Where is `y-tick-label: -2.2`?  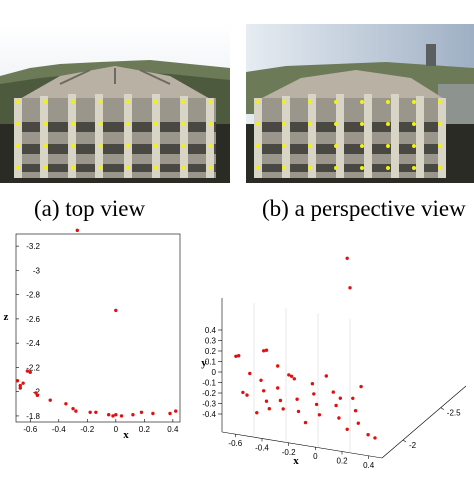 y-tick-label: -2.2 is located at coordinates (33, 367).